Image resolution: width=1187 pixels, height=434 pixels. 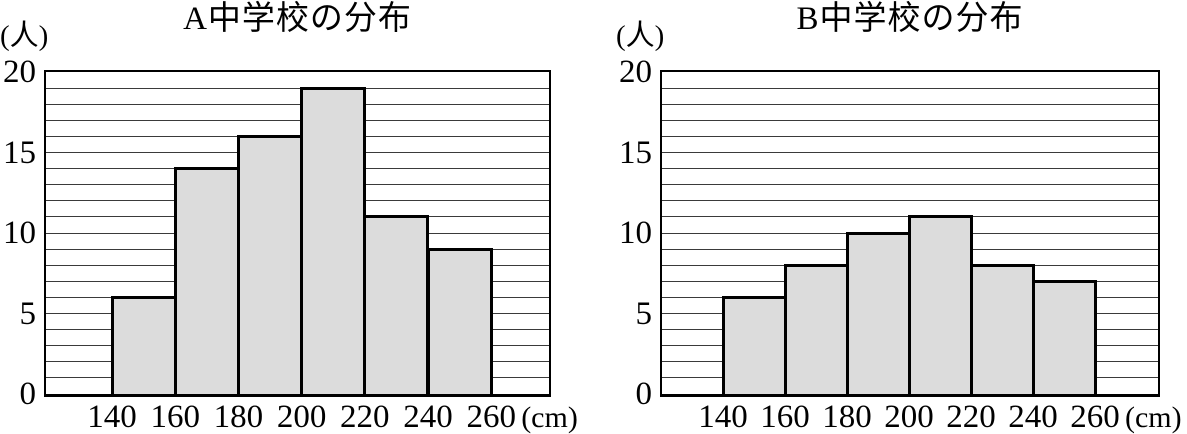 I want to click on chart-title: B中学校の分布, so click(x=910, y=19).